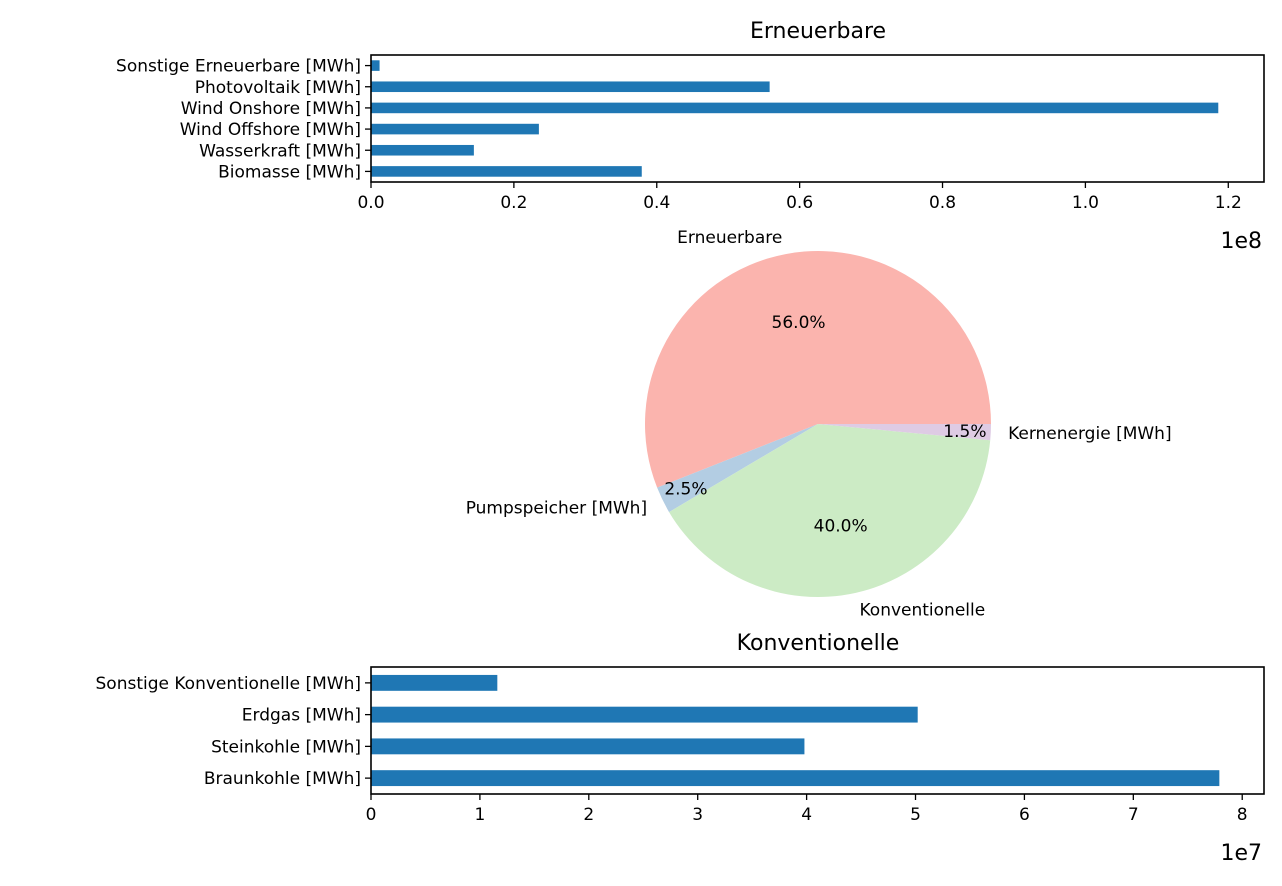 This screenshot has height=886, width=1282. Describe the element at coordinates (588, 746) in the screenshot. I see `bar-steinkohle` at that location.